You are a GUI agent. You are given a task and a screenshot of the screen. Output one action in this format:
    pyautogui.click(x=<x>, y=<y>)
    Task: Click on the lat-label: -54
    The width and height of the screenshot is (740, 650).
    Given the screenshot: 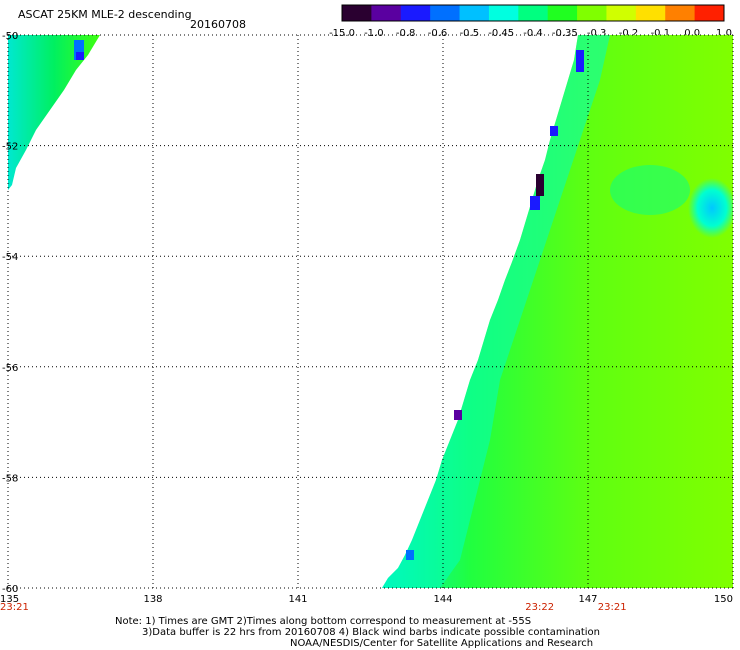 What is the action you would take?
    pyautogui.click(x=10, y=257)
    